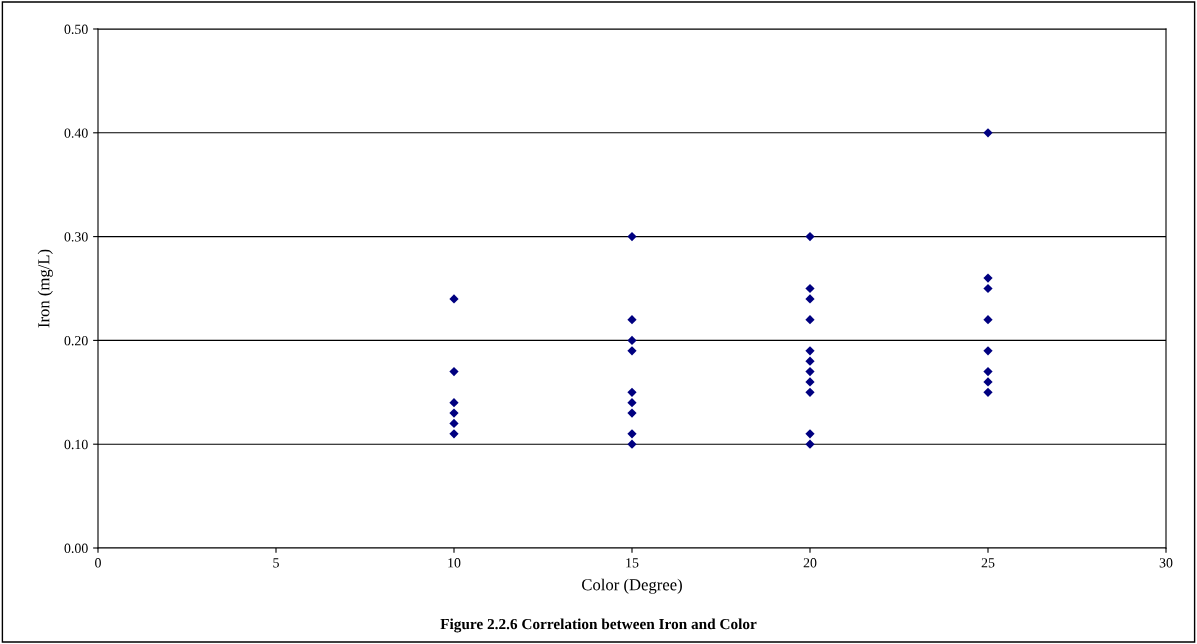 The image size is (1197, 644). What do you see at coordinates (632, 563) in the screenshot?
I see `x-tick-label: 15` at bounding box center [632, 563].